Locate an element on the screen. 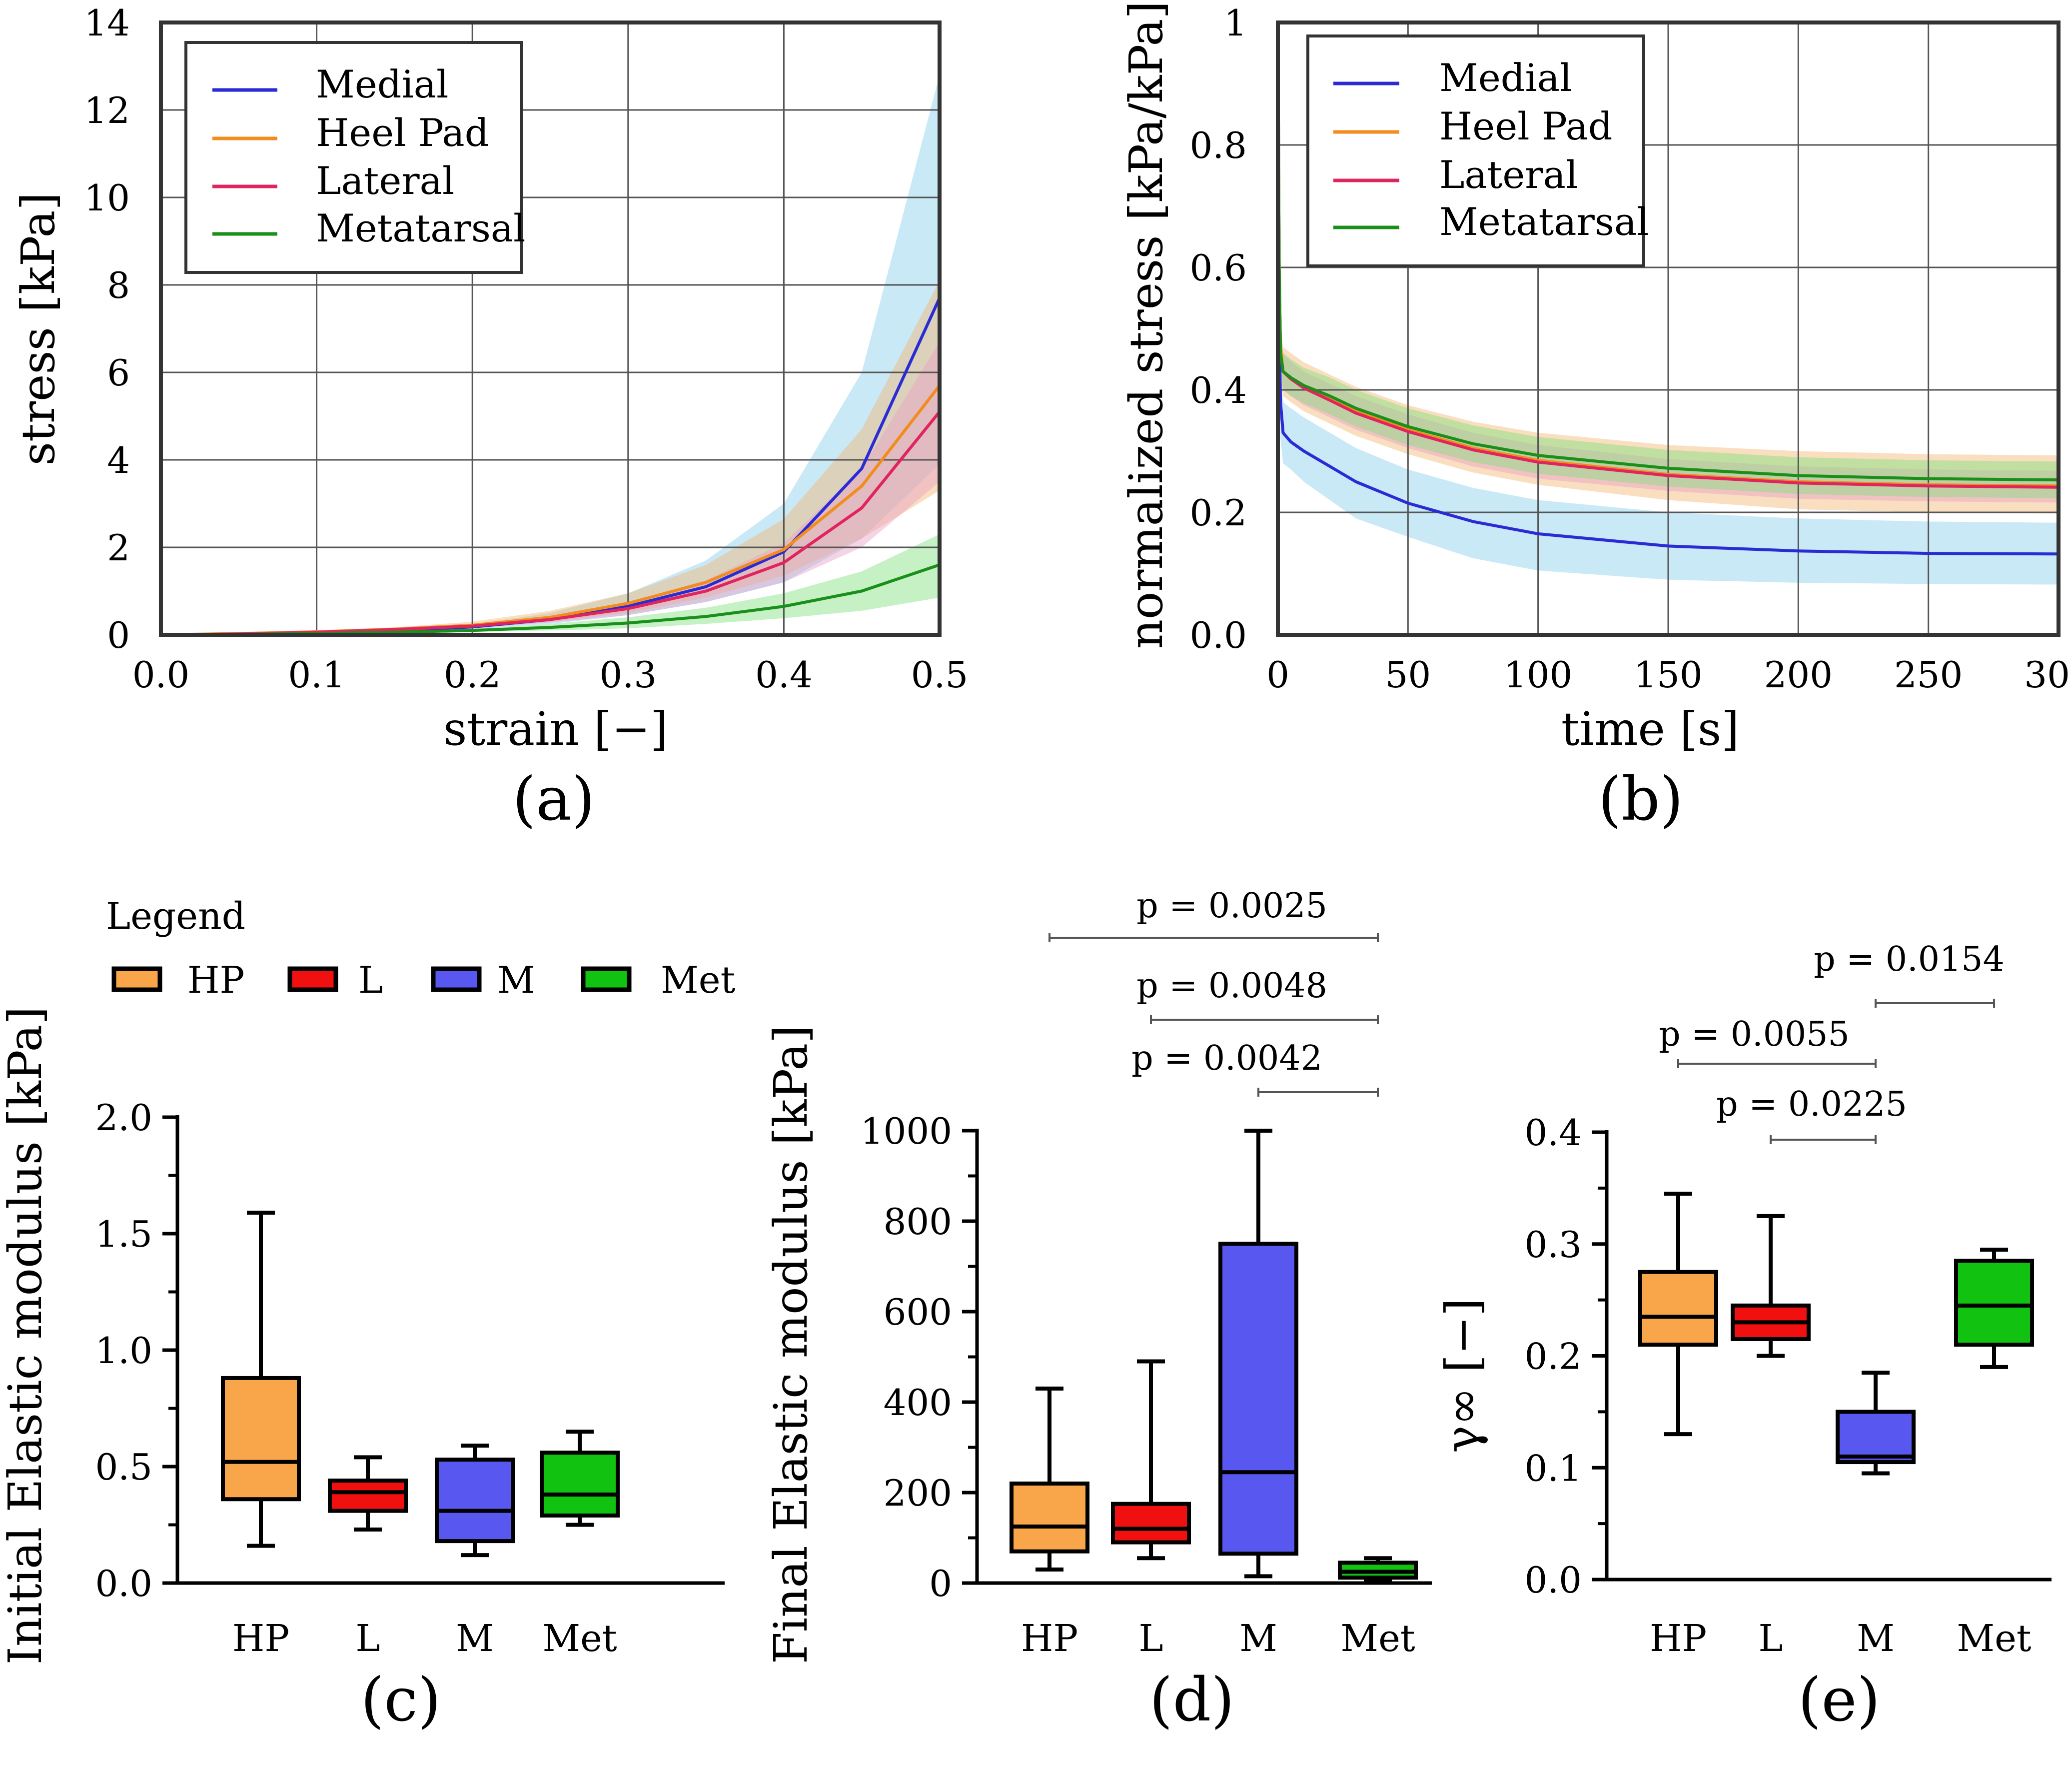  legend-b-lateral-label: Lateral is located at coordinates (1508, 174).